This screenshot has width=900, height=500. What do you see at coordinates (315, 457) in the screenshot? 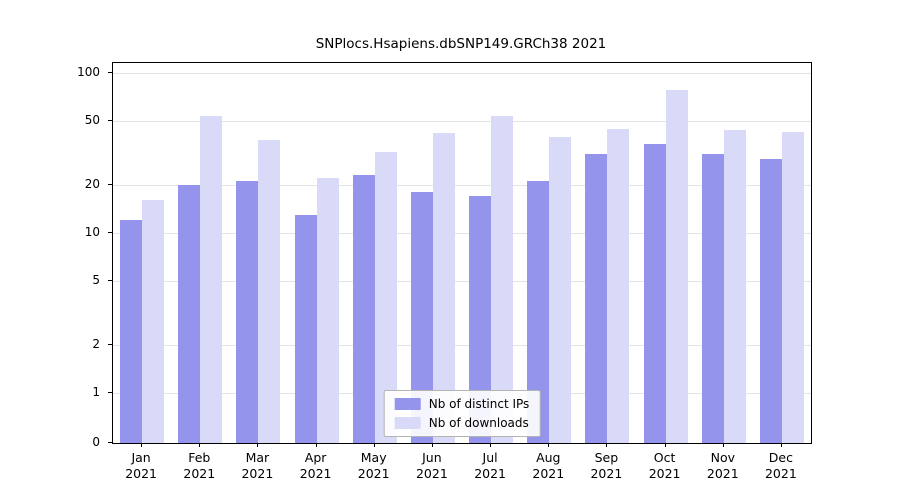
I see `x-tick-month: Apr` at bounding box center [315, 457].